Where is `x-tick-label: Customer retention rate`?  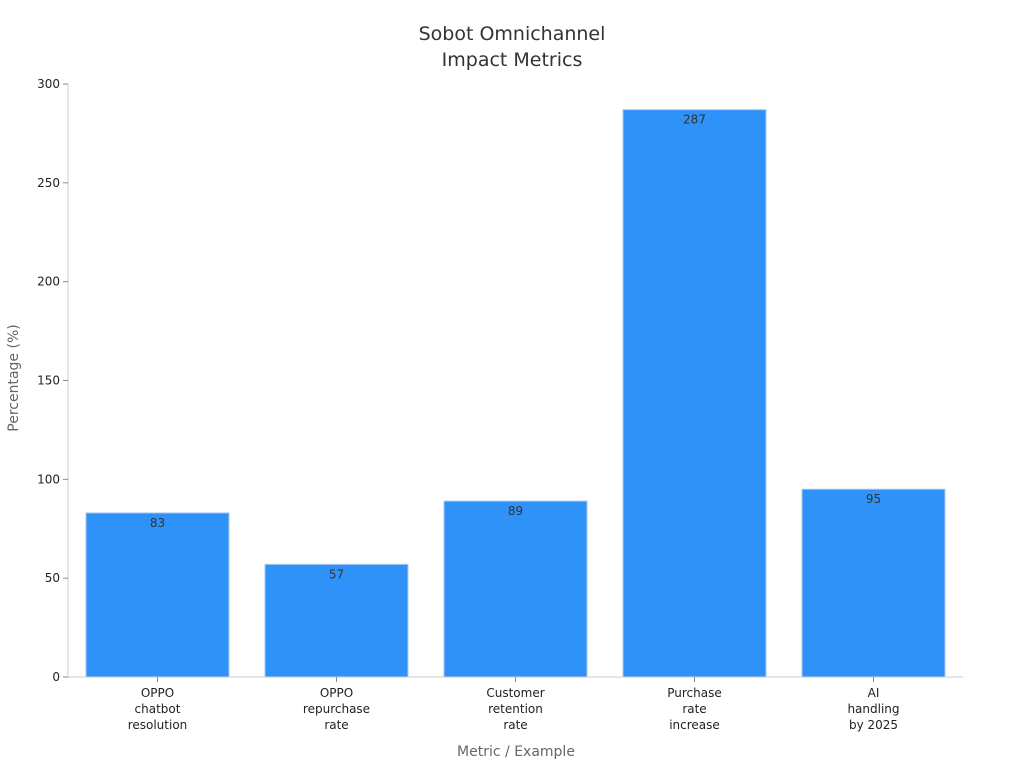 x-tick-label: Customer retention rate is located at coordinates (515, 709).